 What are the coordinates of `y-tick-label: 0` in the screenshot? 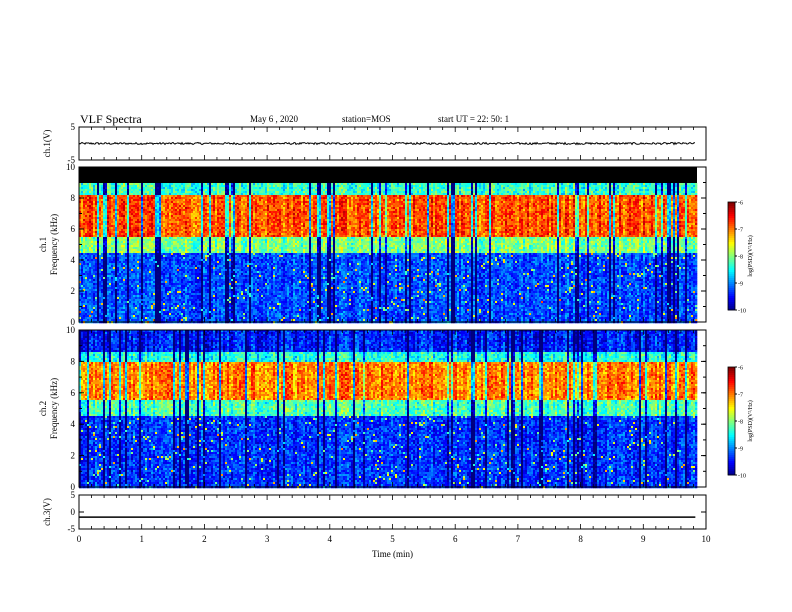 It's located at (73, 512).